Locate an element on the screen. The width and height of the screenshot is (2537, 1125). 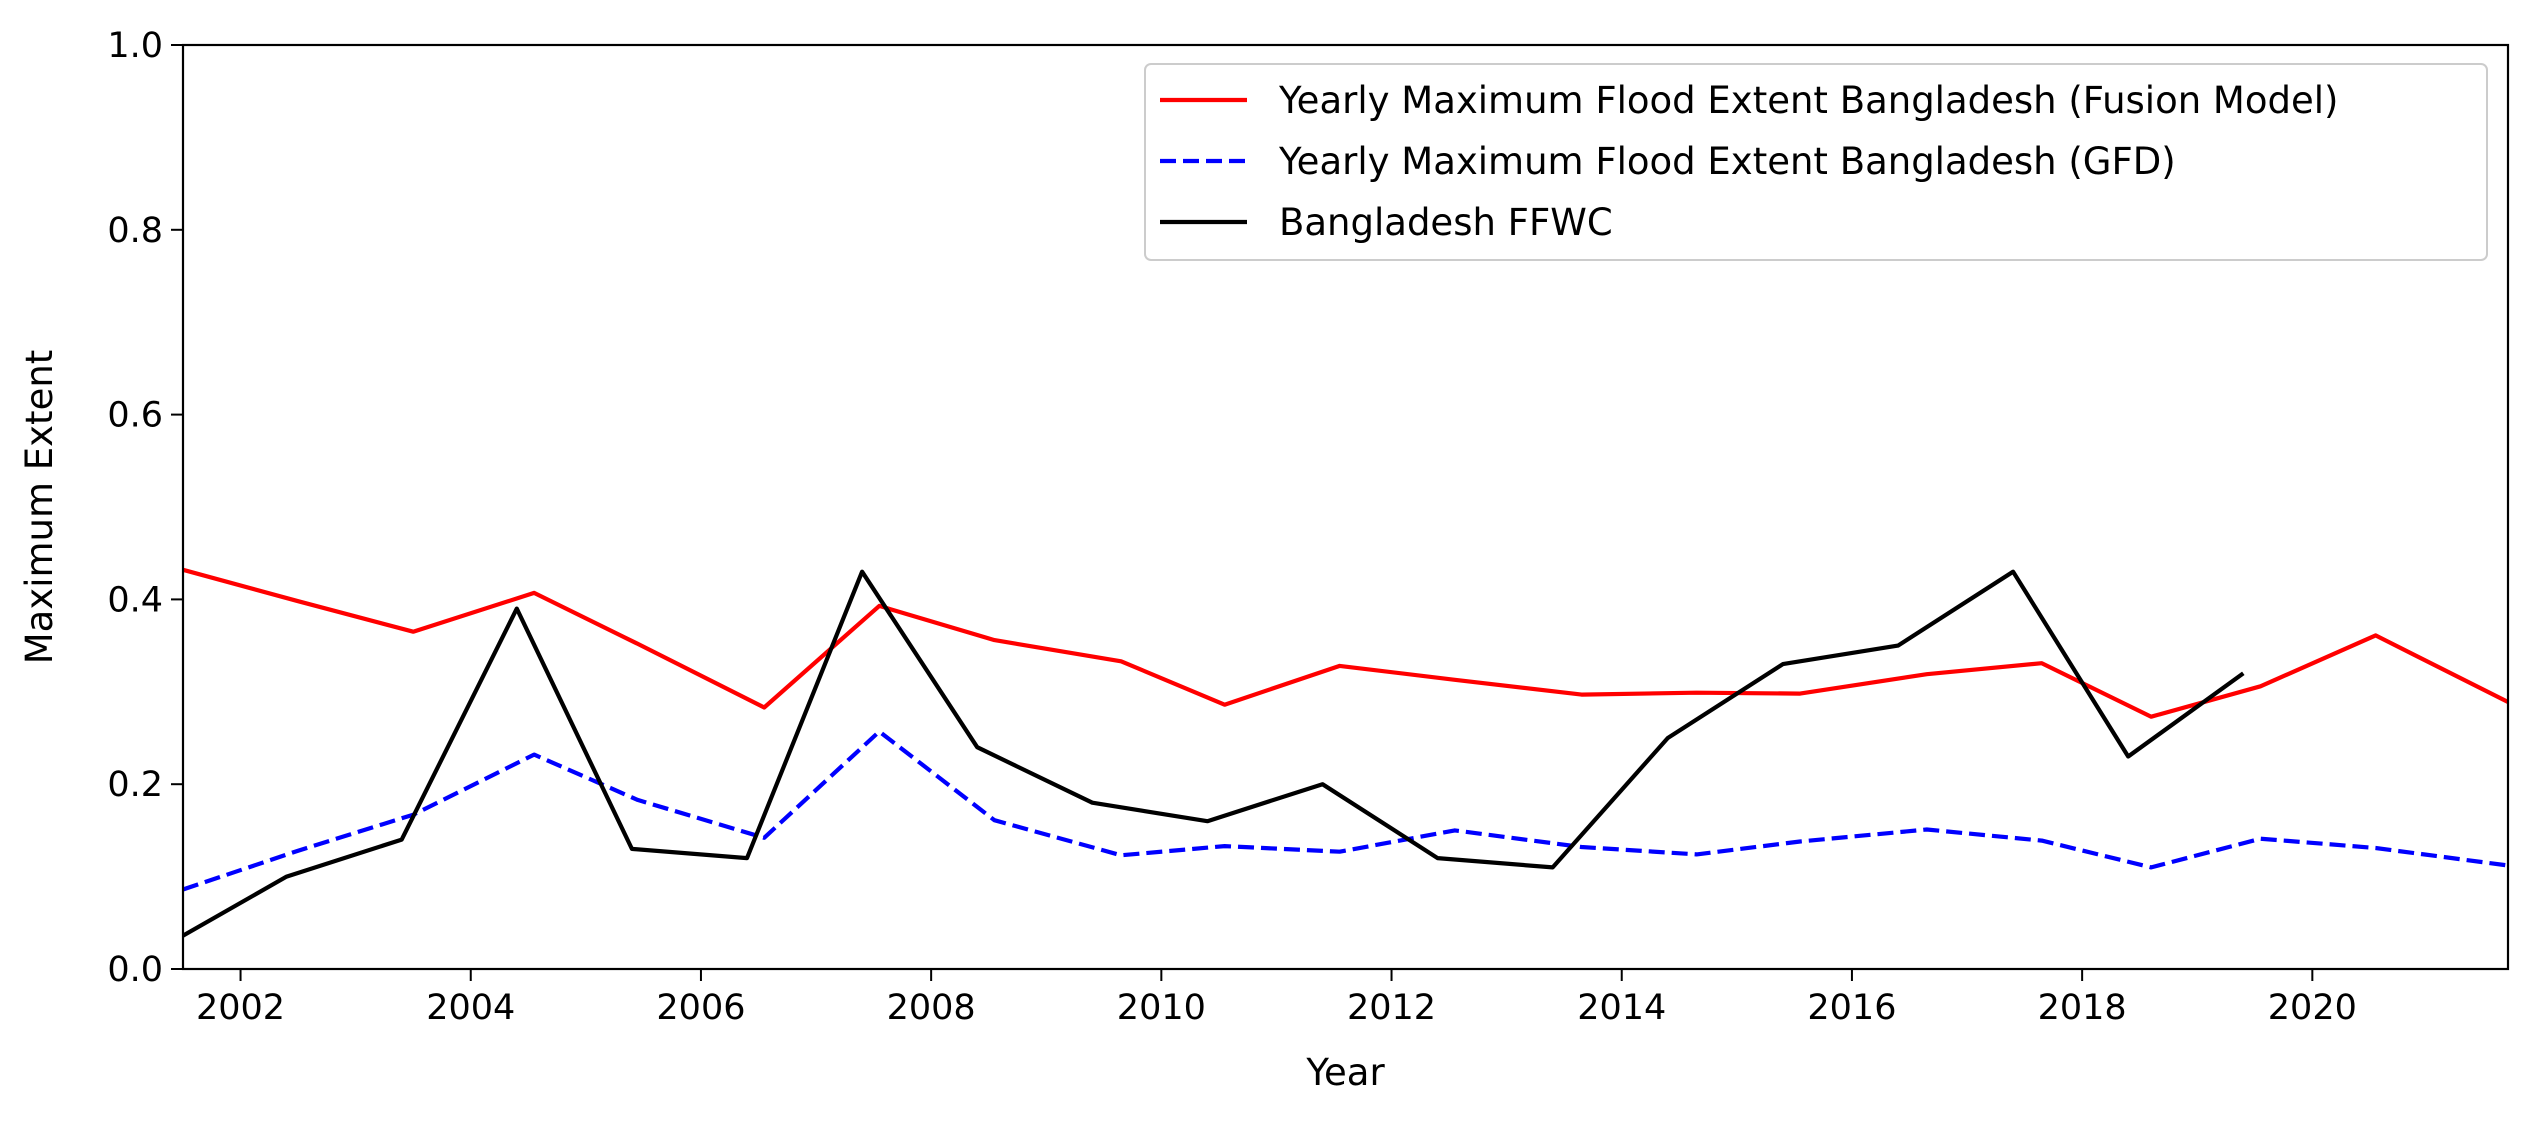
y-axis-title: Maximum Extent is located at coordinates (39, 507).